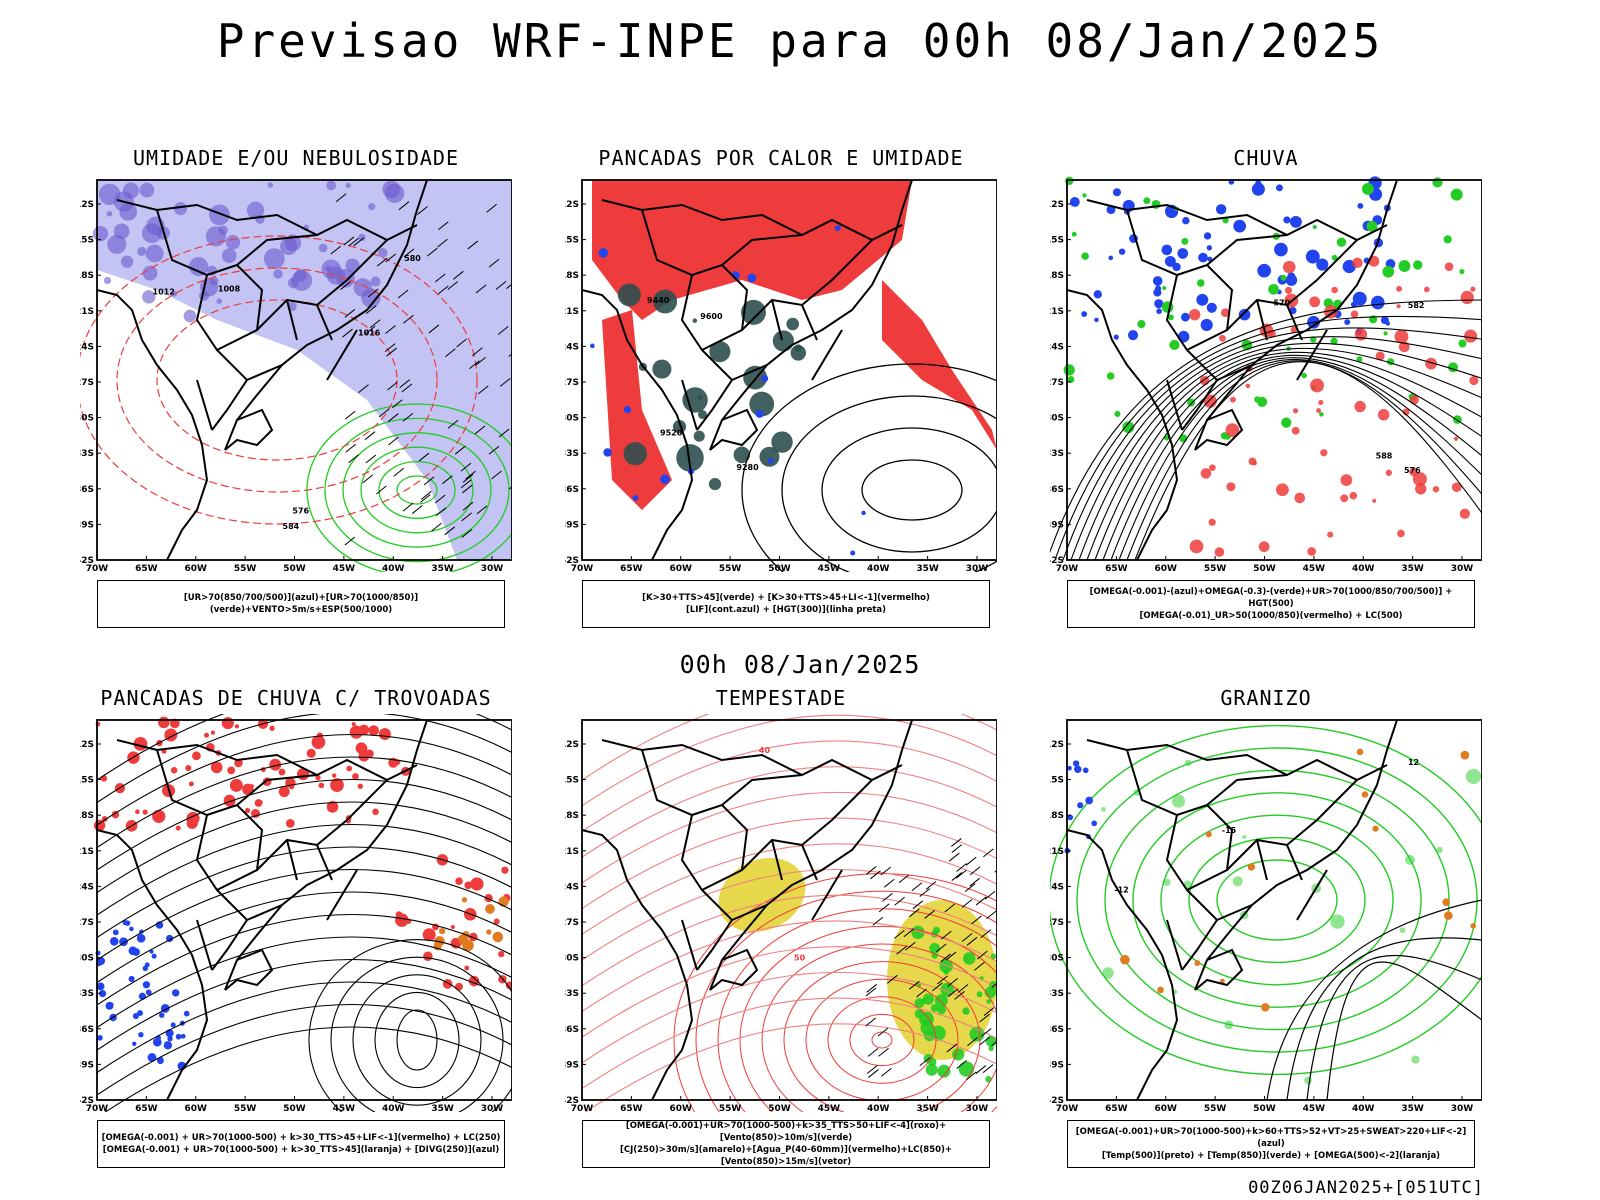 Image resolution: width=1600 pixels, height=1200 pixels. What do you see at coordinates (759, 413) in the screenshot?
I see `lif-contour` at bounding box center [759, 413].